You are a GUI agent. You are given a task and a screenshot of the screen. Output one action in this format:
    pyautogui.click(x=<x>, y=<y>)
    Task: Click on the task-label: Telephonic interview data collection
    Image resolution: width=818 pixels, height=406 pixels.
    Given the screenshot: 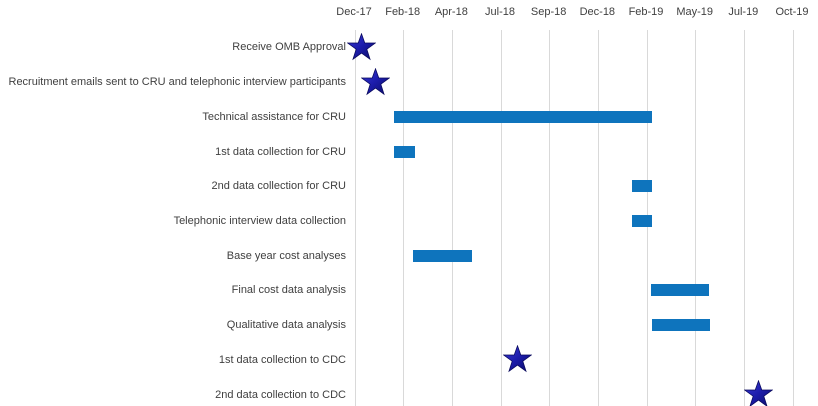 What is the action you would take?
    pyautogui.click(x=259, y=221)
    